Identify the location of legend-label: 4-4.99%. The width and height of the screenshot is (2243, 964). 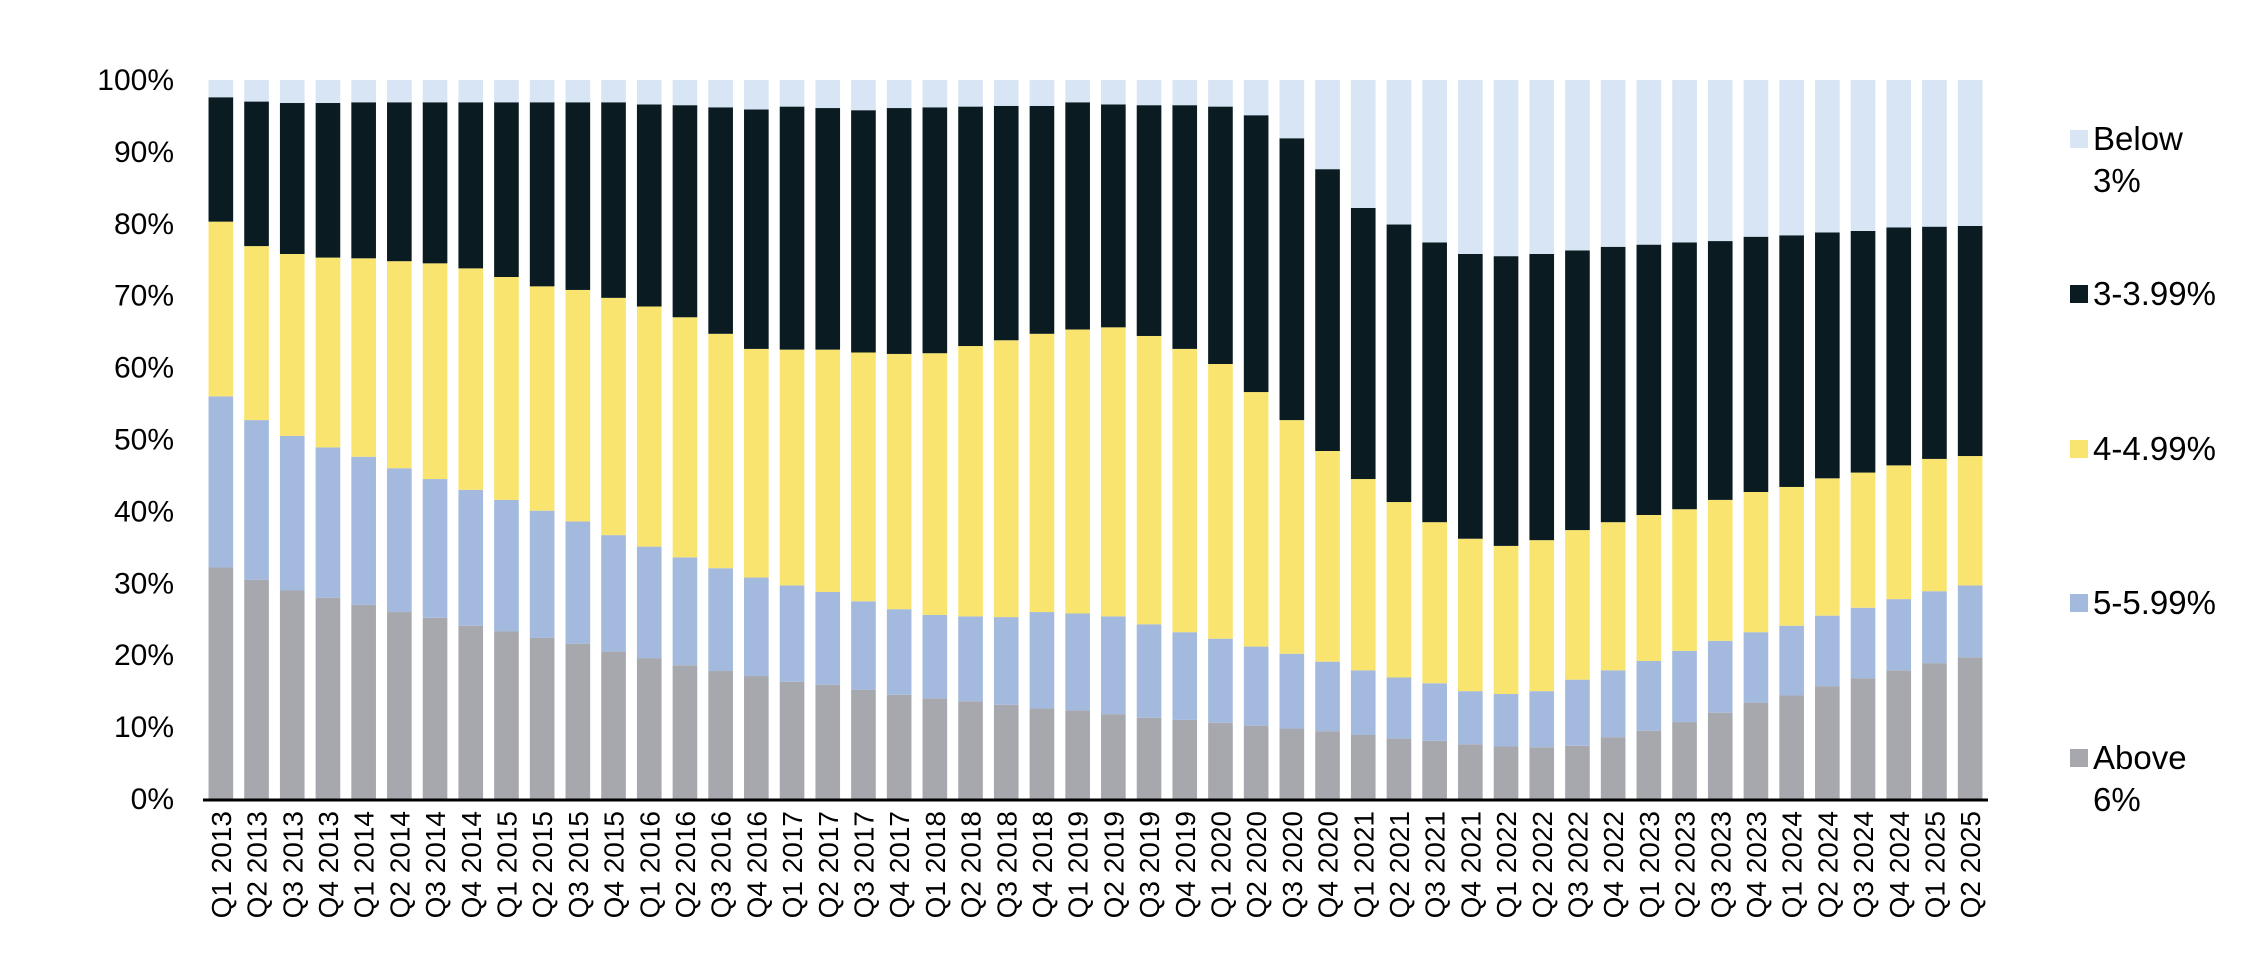
(2154, 448).